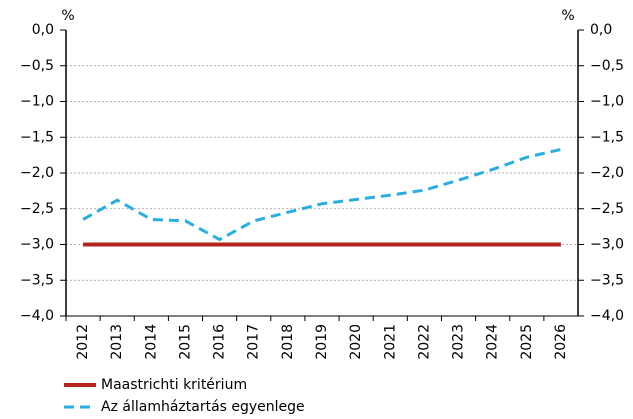 The width and height of the screenshot is (633, 419). What do you see at coordinates (37, 316) in the screenshot?
I see `y-tick-label: −4,0` at bounding box center [37, 316].